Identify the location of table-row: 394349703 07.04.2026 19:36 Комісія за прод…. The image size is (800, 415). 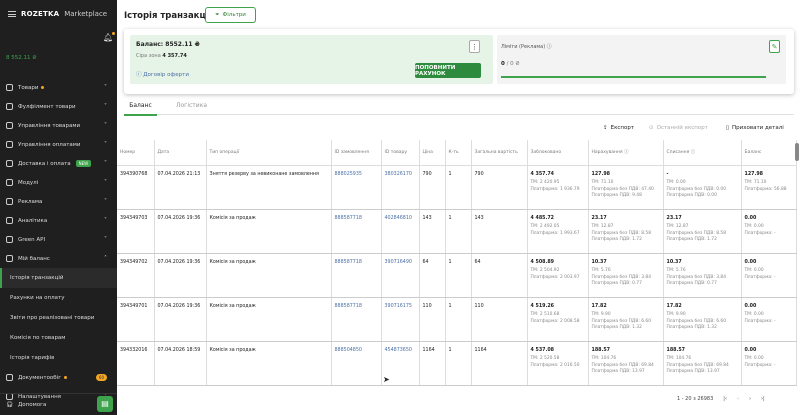
(457, 231).